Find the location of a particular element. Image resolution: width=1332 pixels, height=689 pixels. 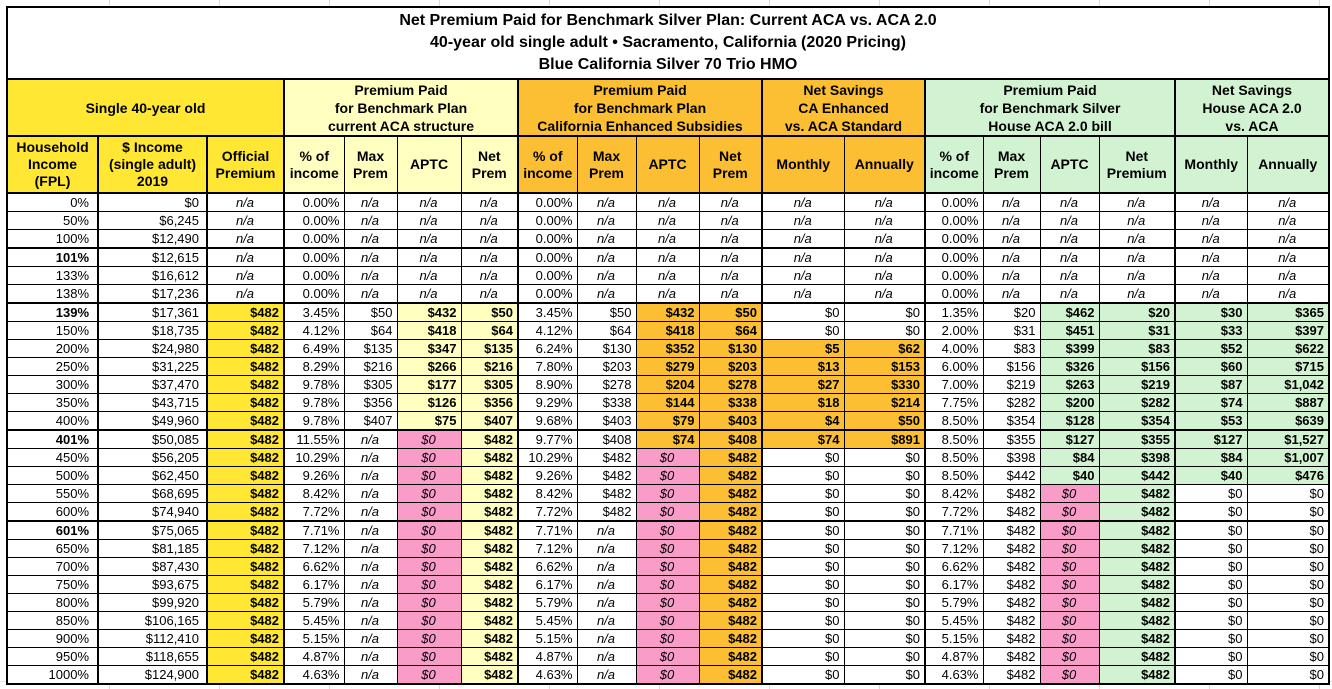

cell-850%-house_net_premium: $482 is located at coordinates (1137, 620).